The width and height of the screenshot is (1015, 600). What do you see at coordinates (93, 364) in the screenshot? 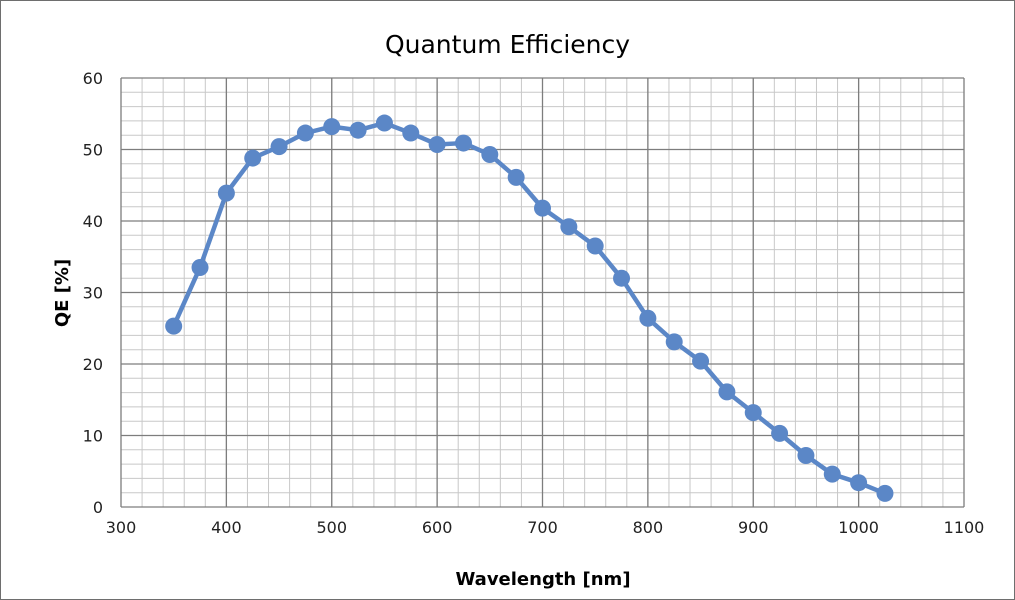
I see `y-tick-label: 20` at bounding box center [93, 364].